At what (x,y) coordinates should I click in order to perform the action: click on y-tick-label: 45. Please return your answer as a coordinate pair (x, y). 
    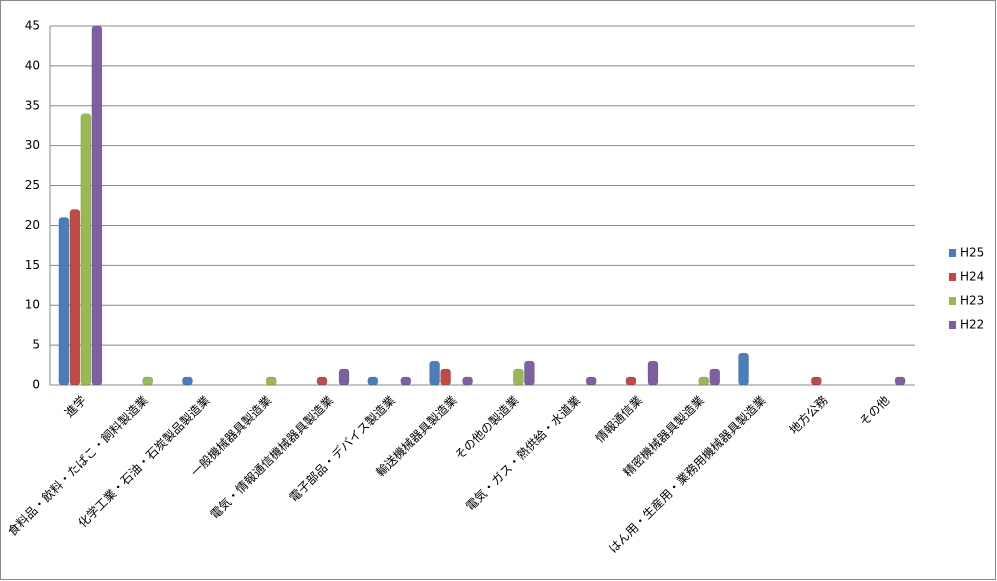
    Looking at the image, I should click on (32, 26).